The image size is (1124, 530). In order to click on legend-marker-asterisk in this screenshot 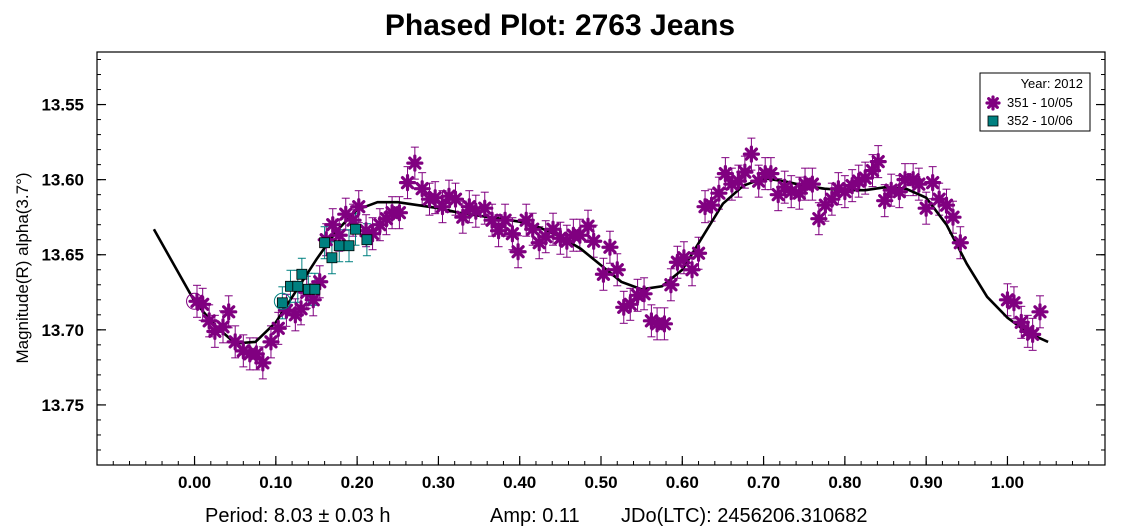, I will do `click(993, 103)`.